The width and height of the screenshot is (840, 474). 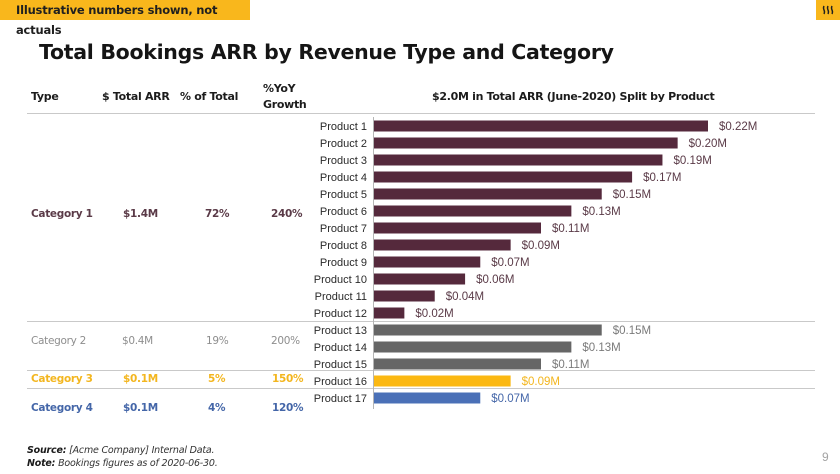 What do you see at coordinates (62, 214) in the screenshot?
I see `row-type: Category 1` at bounding box center [62, 214].